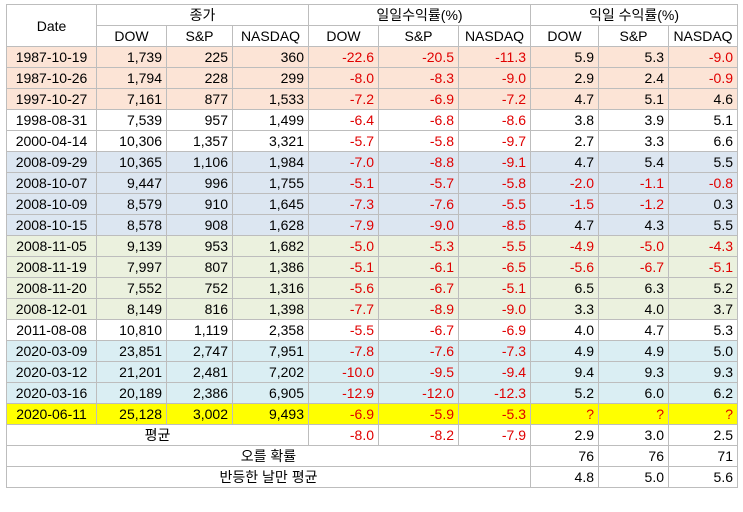  Describe the element at coordinates (270, 372) in the screenshot. I see `cell-close-nasdaq: 7,202` at that location.